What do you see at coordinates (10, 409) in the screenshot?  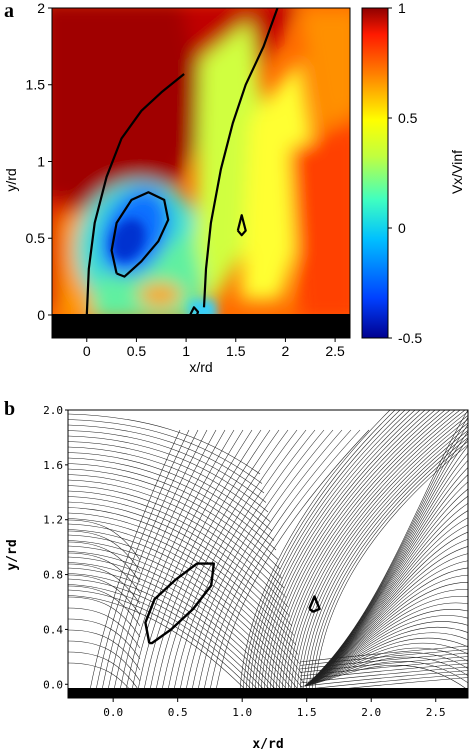 I see `panel-b-label: b` at bounding box center [10, 409].